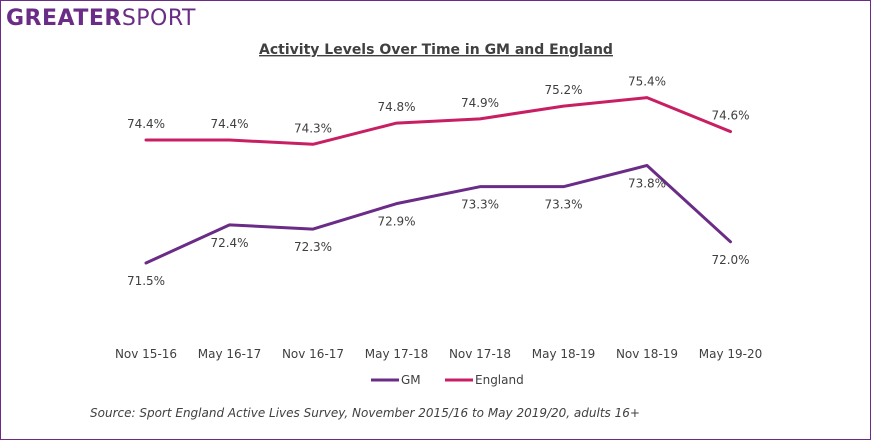 The width and height of the screenshot is (871, 440). What do you see at coordinates (480, 103) in the screenshot?
I see `data-label-england: 74.9%` at bounding box center [480, 103].